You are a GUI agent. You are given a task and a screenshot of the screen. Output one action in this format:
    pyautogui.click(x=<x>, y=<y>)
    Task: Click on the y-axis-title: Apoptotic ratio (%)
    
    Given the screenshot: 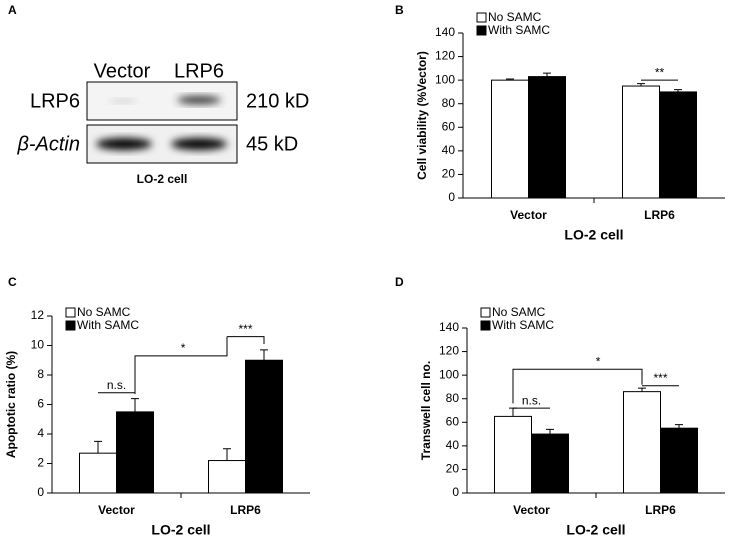 What is the action you would take?
    pyautogui.click(x=11, y=404)
    